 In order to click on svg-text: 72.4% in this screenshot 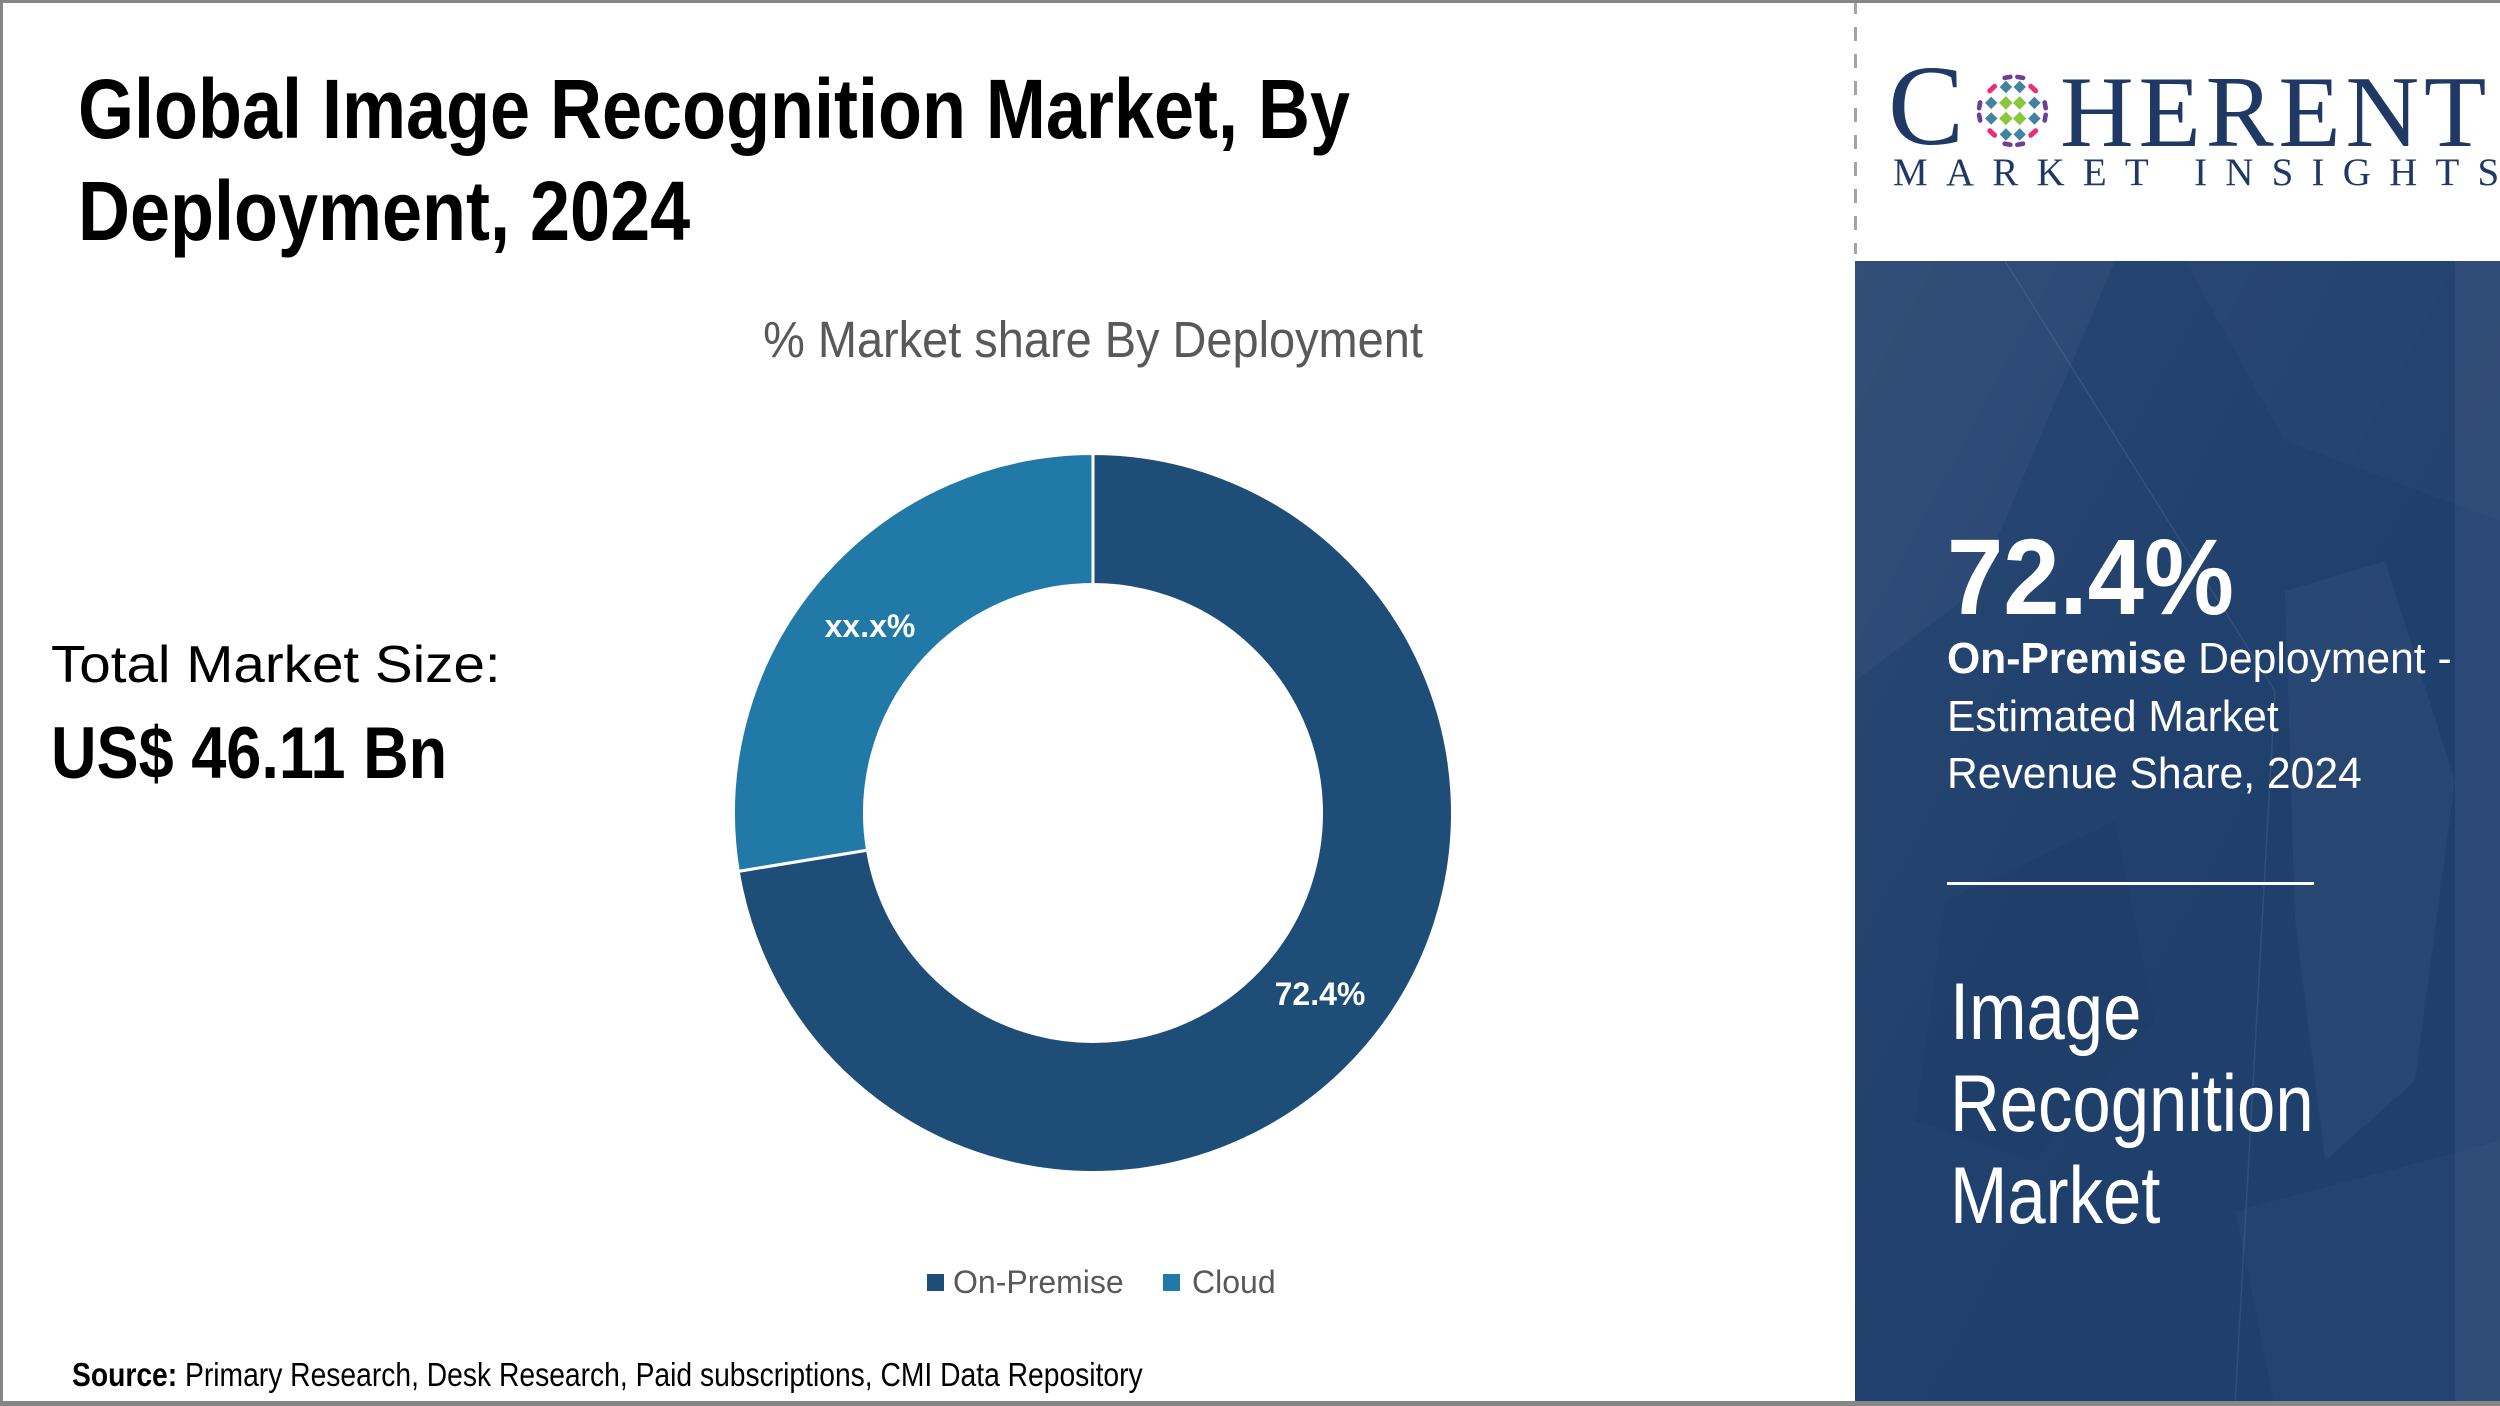, I will do `click(1320, 994)`.